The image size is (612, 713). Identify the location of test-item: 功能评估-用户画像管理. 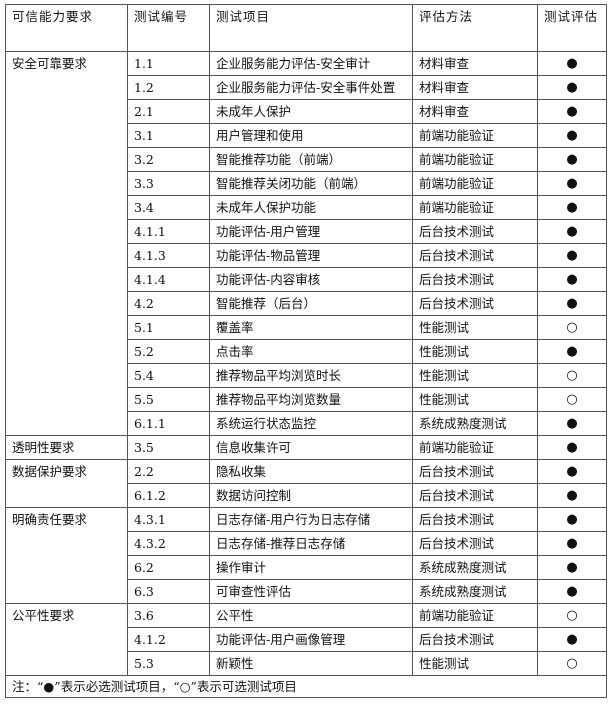
(311, 639).